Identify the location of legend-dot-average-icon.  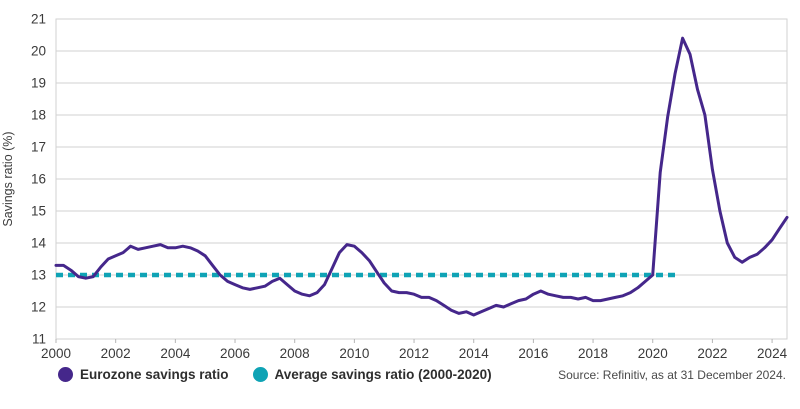
(260, 374).